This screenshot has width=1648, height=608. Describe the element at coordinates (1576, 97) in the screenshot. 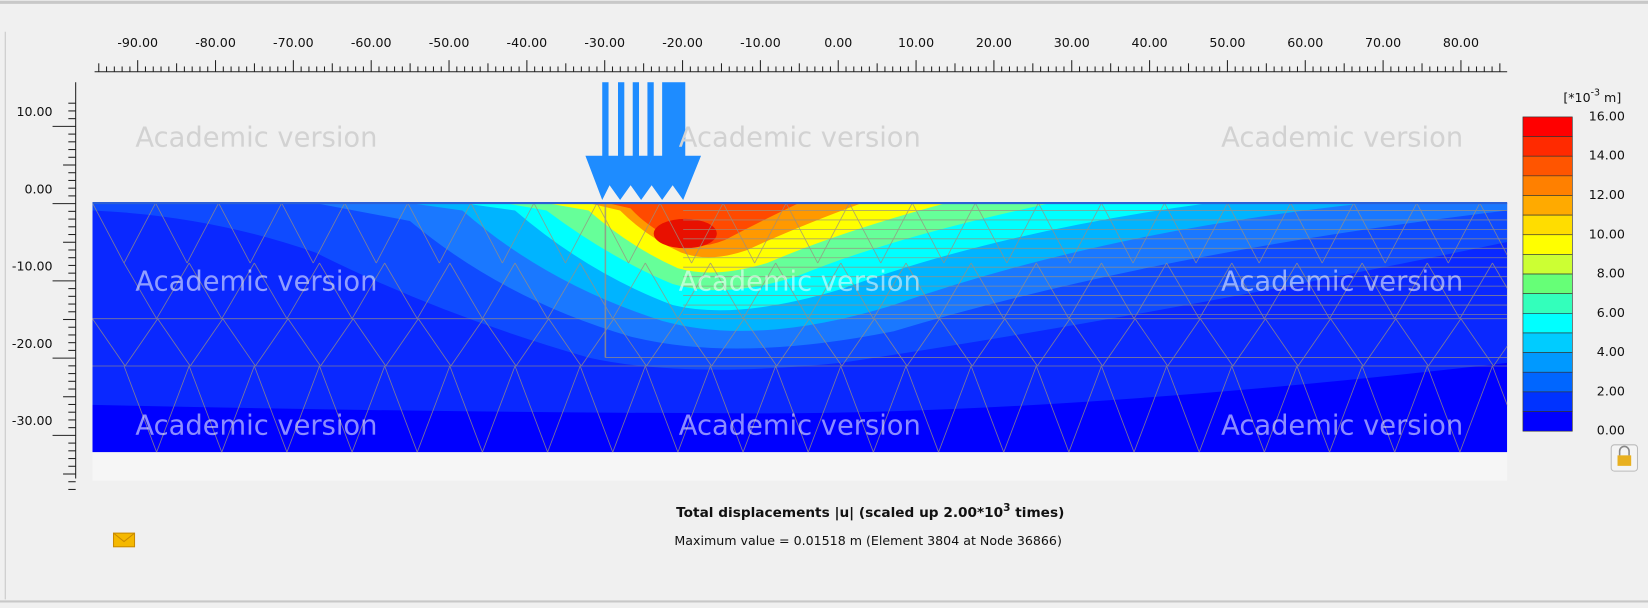

I see `unit-text: [*10` at that location.